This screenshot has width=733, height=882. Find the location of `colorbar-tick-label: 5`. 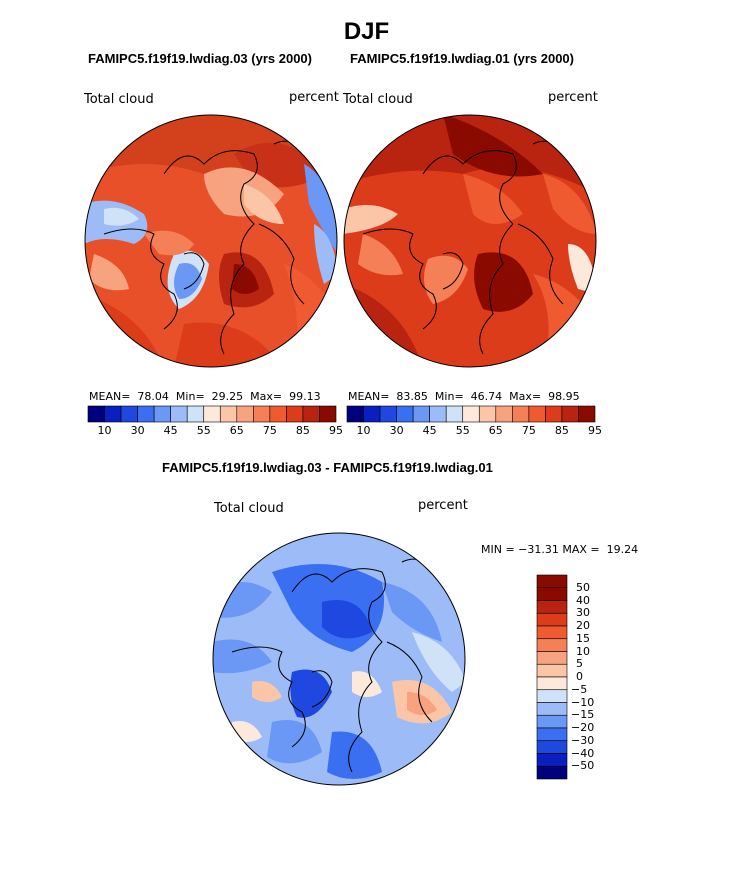

colorbar-tick-label: 5 is located at coordinates (579, 664).